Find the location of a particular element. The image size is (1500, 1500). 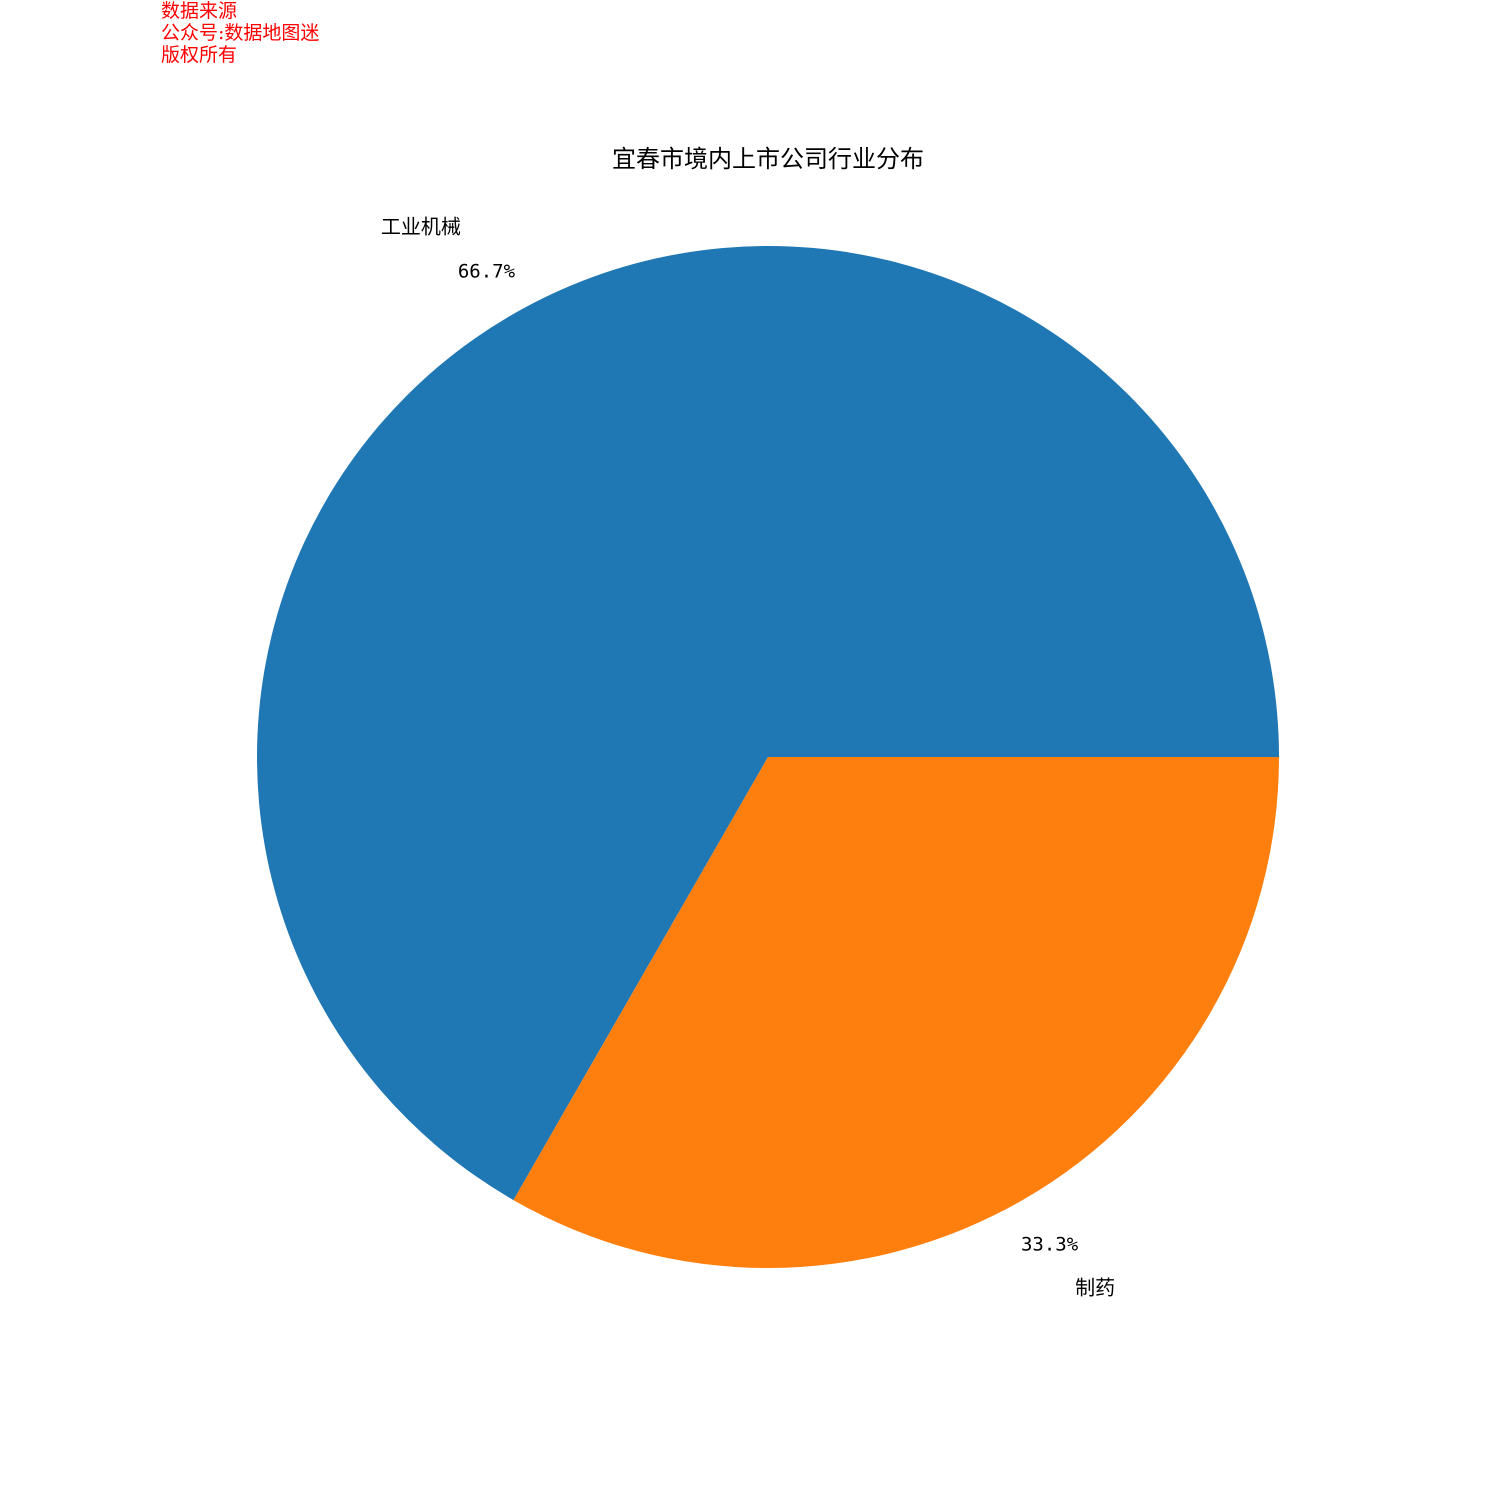

watermark: 数据来源 公众号:数据地图迷 版权所有 is located at coordinates (240, 33).